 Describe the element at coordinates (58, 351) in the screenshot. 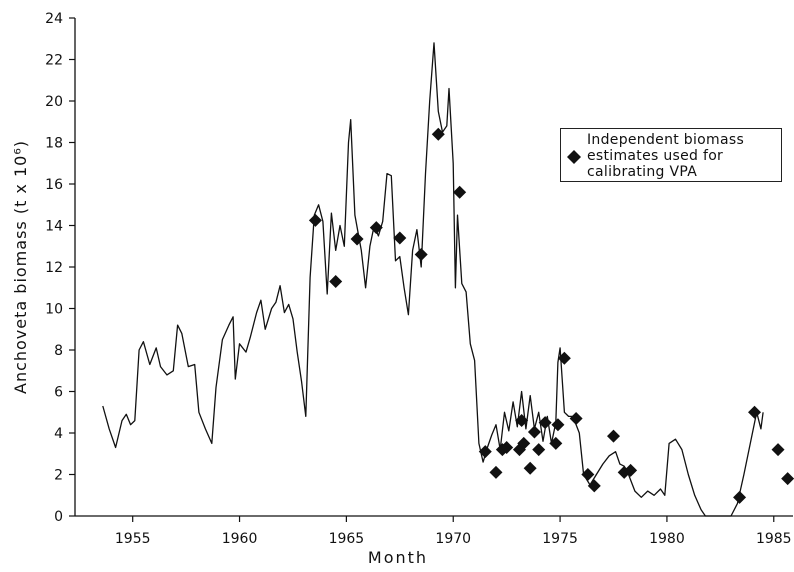

I see `y-tick-label: 8` at that location.